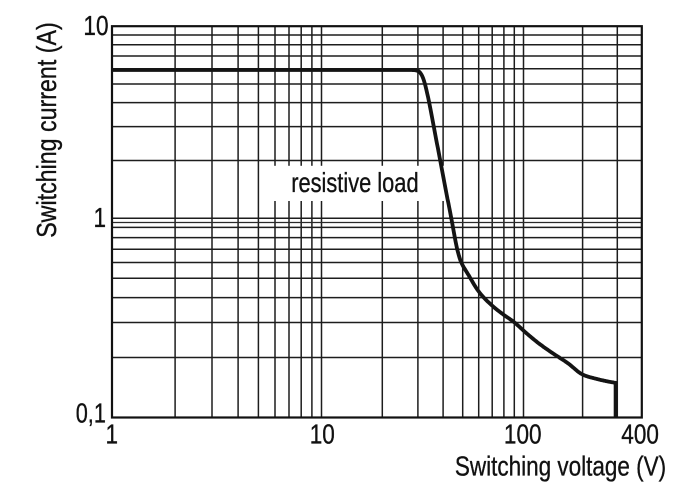 The height and width of the screenshot is (496, 697). I want to click on svg-text: resistive load, so click(354, 182).